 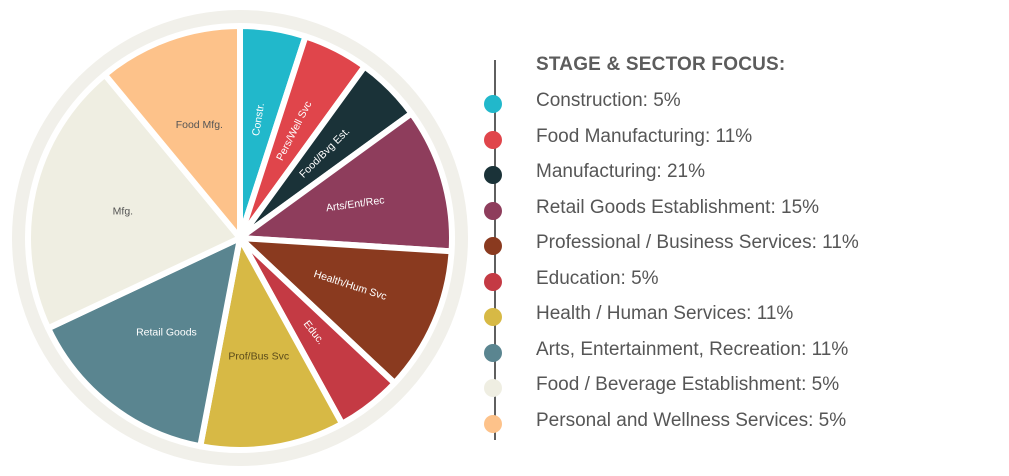 I want to click on legend-item: Professional / Business Services: 11%, so click(x=734, y=246).